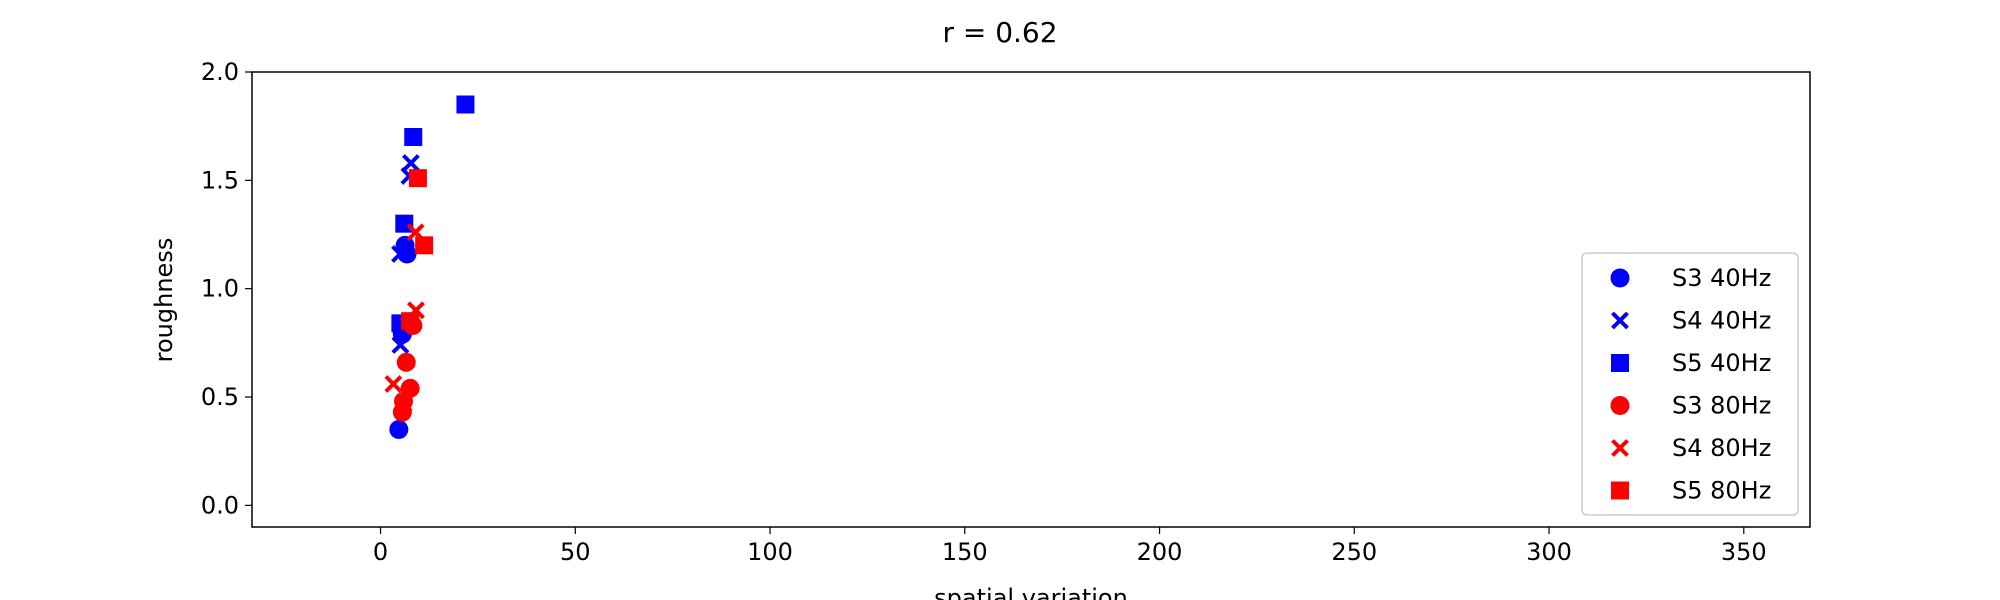 This screenshot has width=2000, height=600. I want to click on legend-label: S5 40Hz, so click(1721, 363).